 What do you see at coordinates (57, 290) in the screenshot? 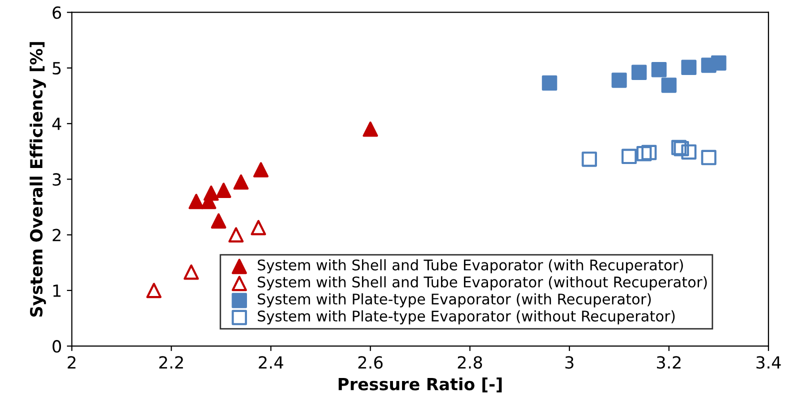
I see `y-tick-label: 1` at bounding box center [57, 290].